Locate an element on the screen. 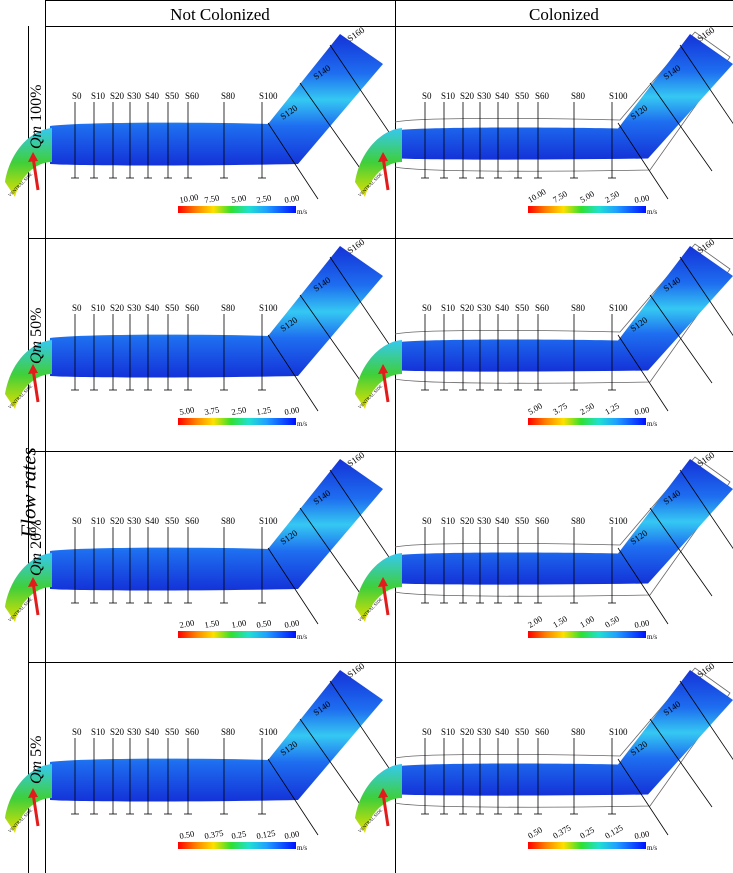 Image resolution: width=733 pixels, height=873 pixels. section-label: S60 is located at coordinates (192, 96).